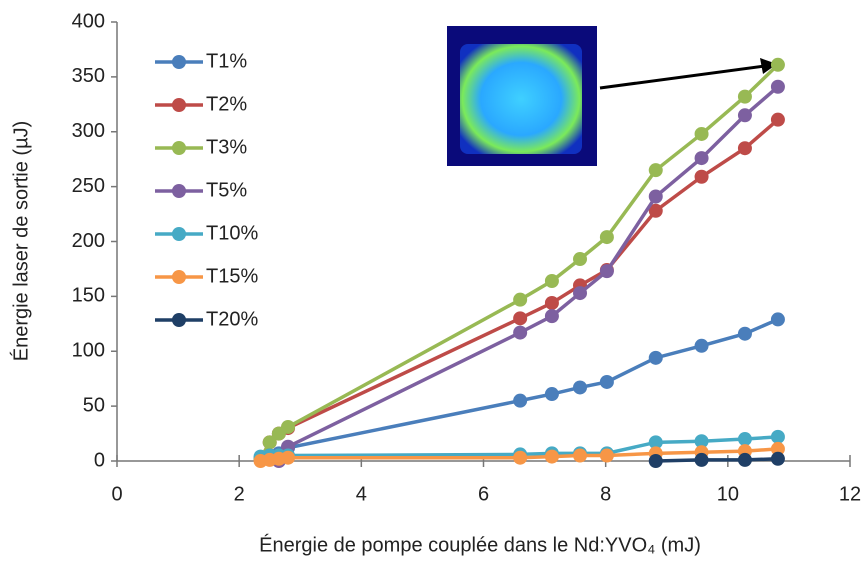 The width and height of the screenshot is (864, 564). Describe the element at coordinates (88, 186) in the screenshot. I see `y-tick-label: 250` at that location.